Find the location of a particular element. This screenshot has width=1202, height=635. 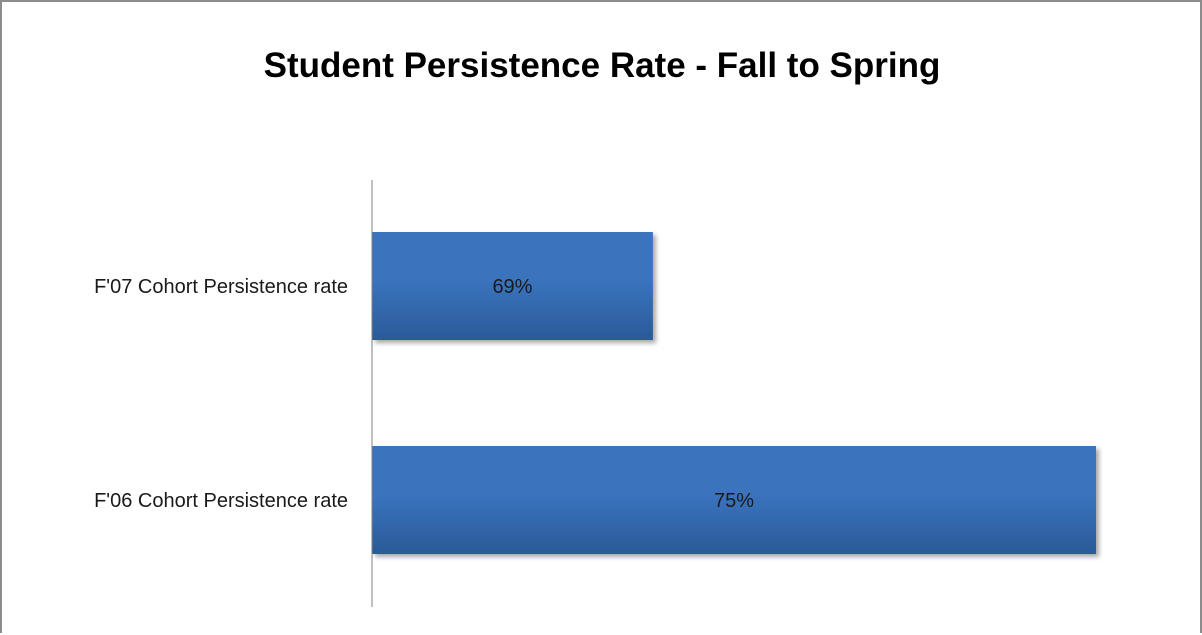

category-label-2: F'06 Cohort Persistence rate is located at coordinates (221, 501).